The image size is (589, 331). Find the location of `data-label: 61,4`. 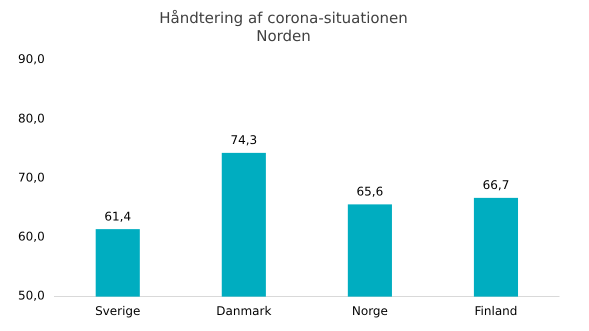

data-label: 61,4 is located at coordinates (118, 216).